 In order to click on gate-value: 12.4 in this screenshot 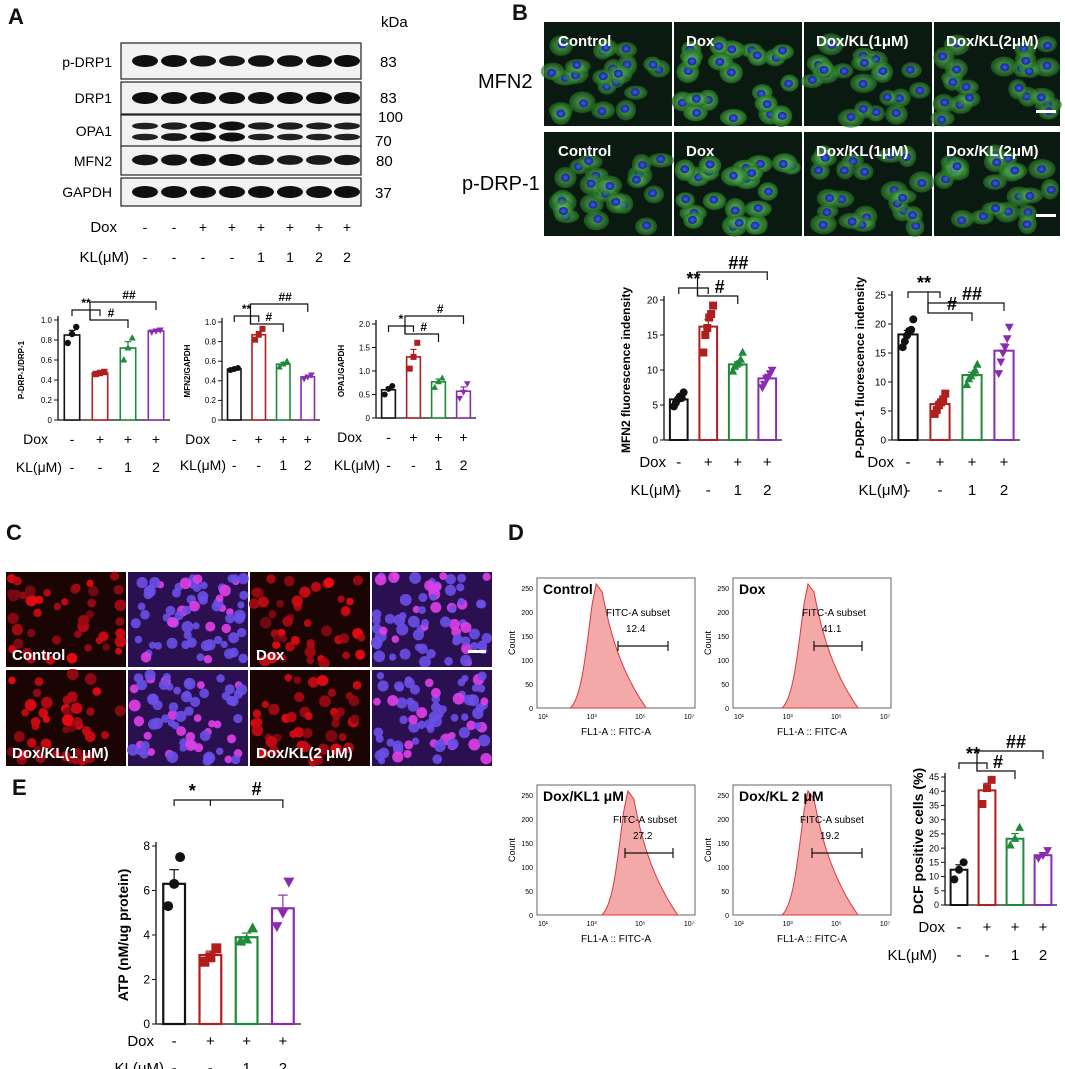, I will do `click(636, 629)`.